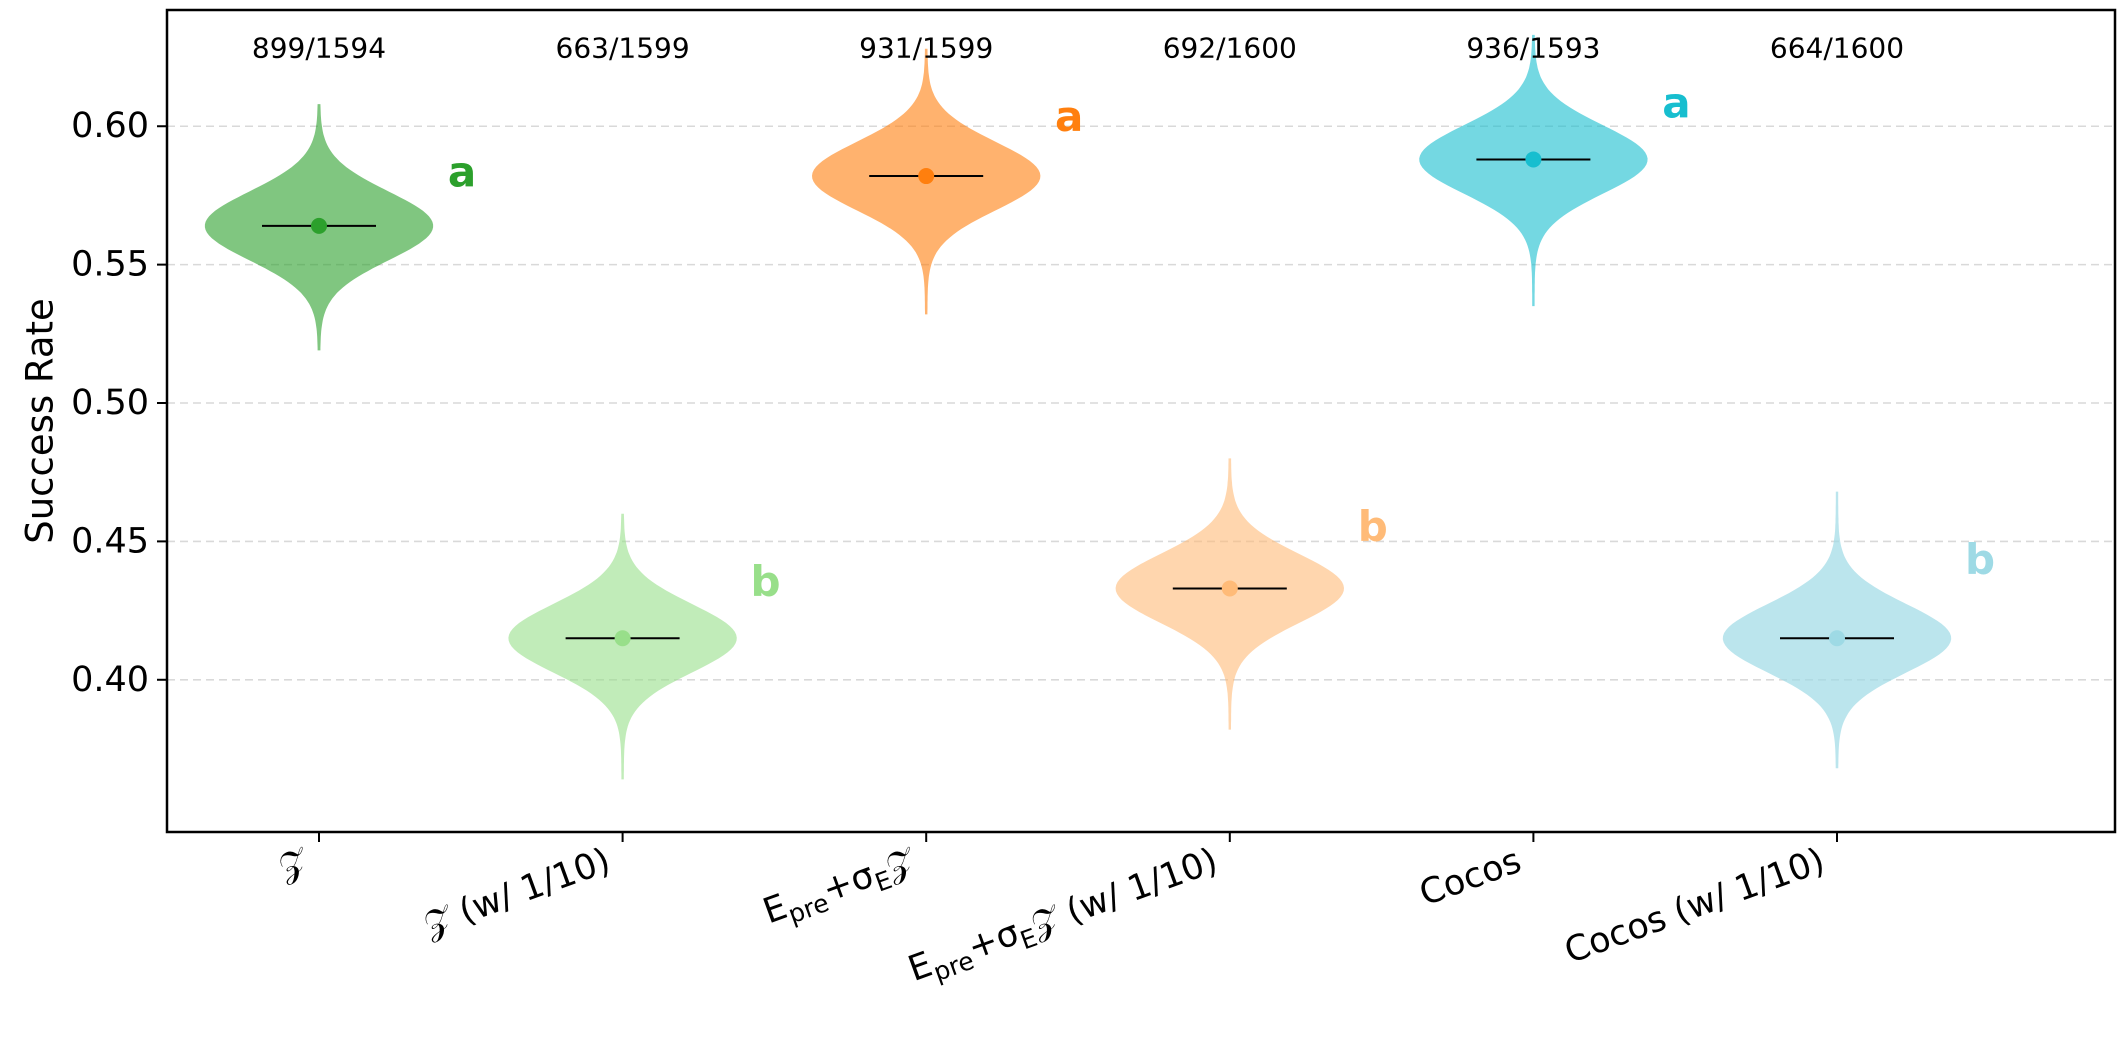 The image size is (2120, 1054). Describe the element at coordinates (319, 48) in the screenshot. I see `count-label: 899/1594` at that location.